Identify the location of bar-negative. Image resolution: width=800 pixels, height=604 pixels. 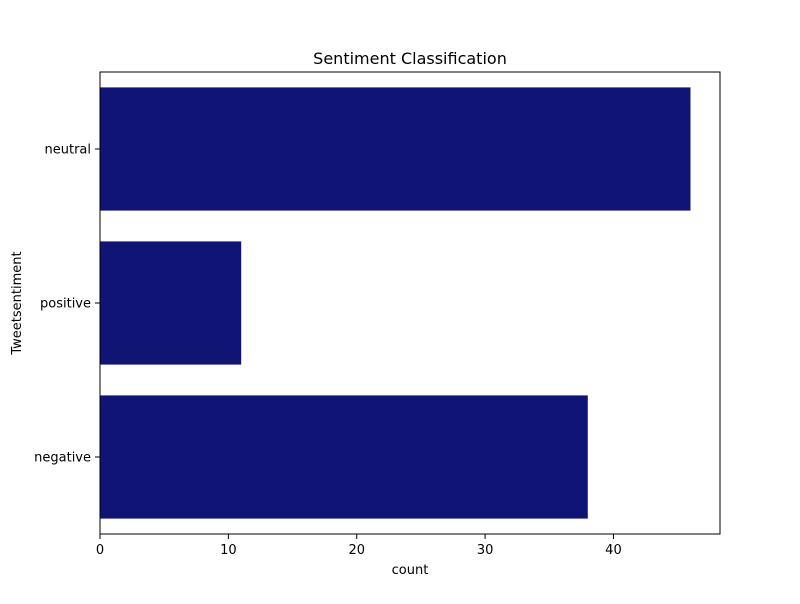
(344, 457).